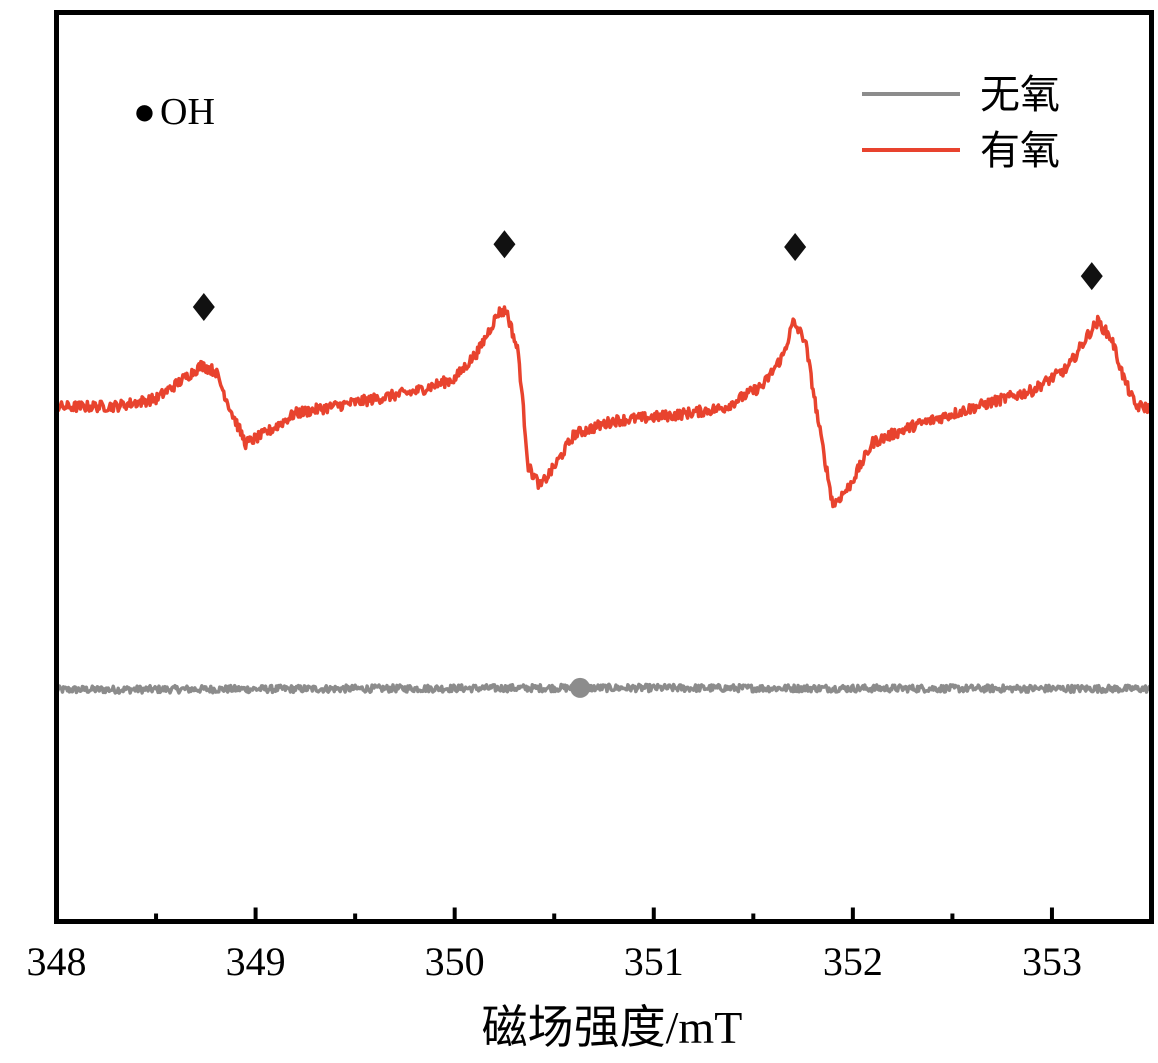 The height and width of the screenshot is (1063, 1158). What do you see at coordinates (961, 122) in the screenshot?
I see `legend: 无氧 有氧` at bounding box center [961, 122].